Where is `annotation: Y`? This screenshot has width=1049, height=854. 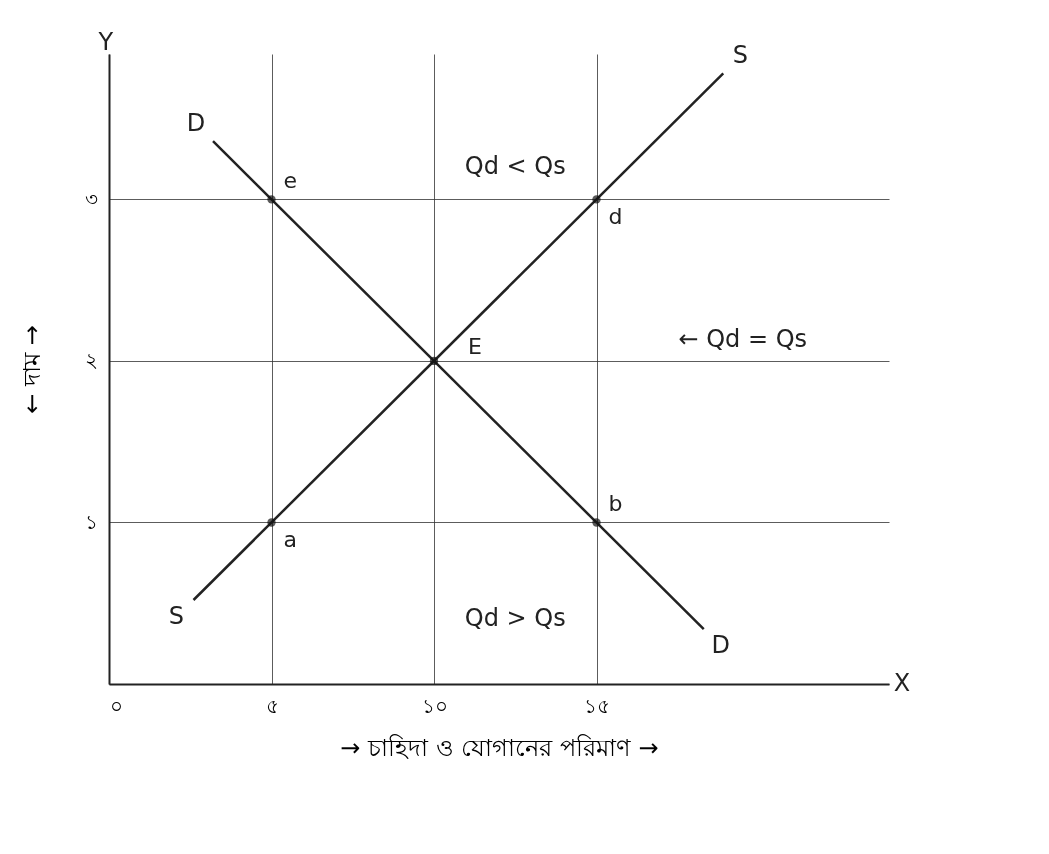 annotation: Y is located at coordinates (105, 41).